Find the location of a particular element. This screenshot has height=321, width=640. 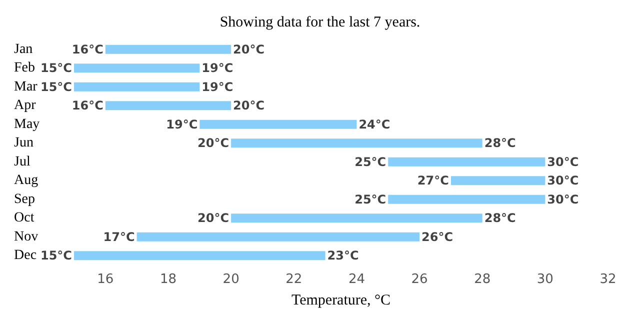

annotation: 26°C is located at coordinates (438, 237).